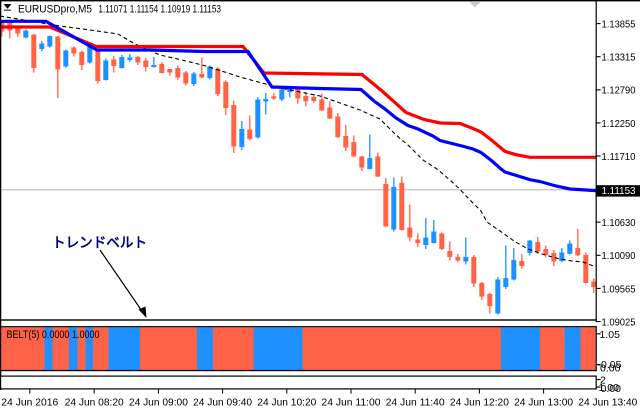 Image resolution: width=640 pixels, height=413 pixels. Describe the element at coordinates (479, 403) in the screenshot. I see `svg-text: 24 Jun 12:20` at that location.